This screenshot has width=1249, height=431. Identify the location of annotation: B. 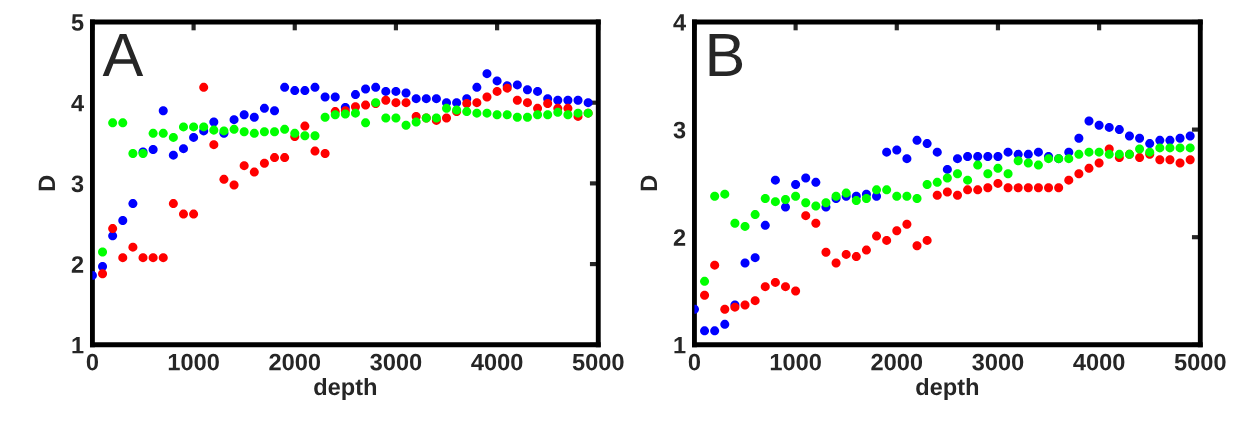
(726, 54).